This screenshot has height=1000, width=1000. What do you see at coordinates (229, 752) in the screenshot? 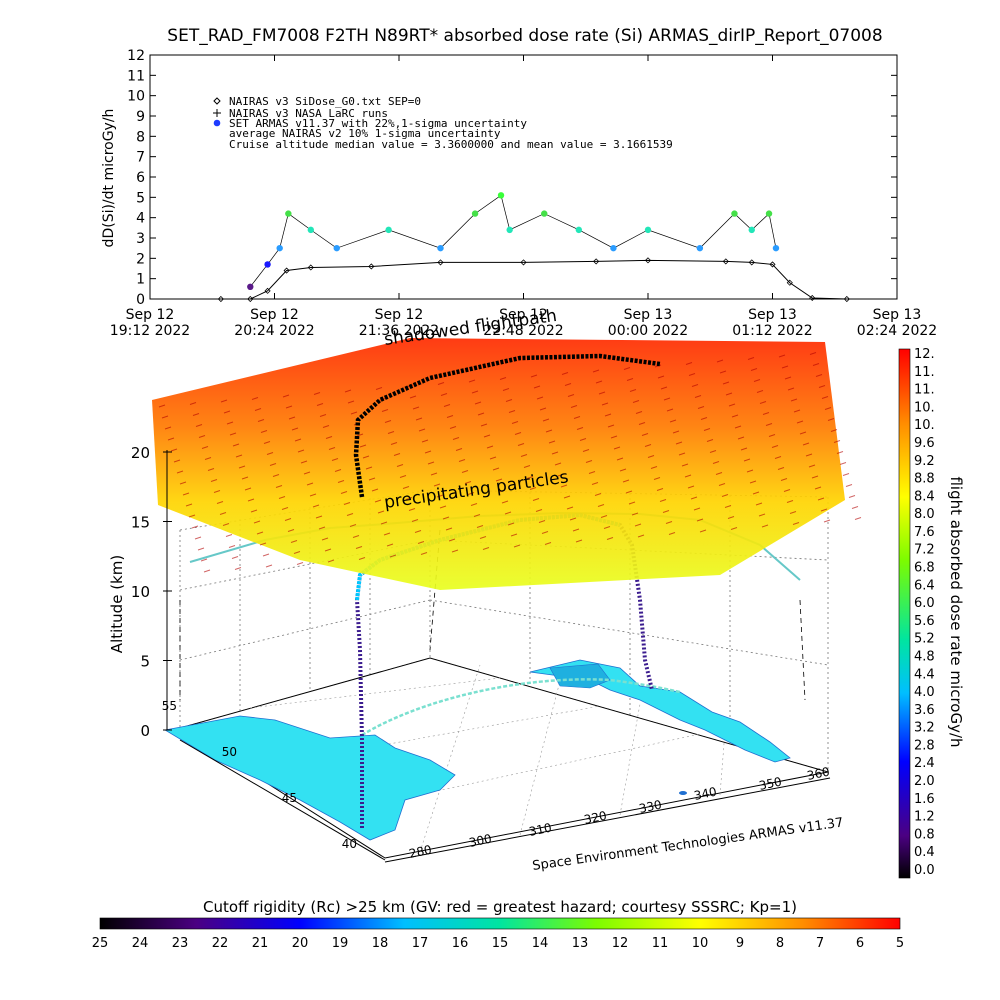
I see `latitude-tick-label: 50` at bounding box center [229, 752].